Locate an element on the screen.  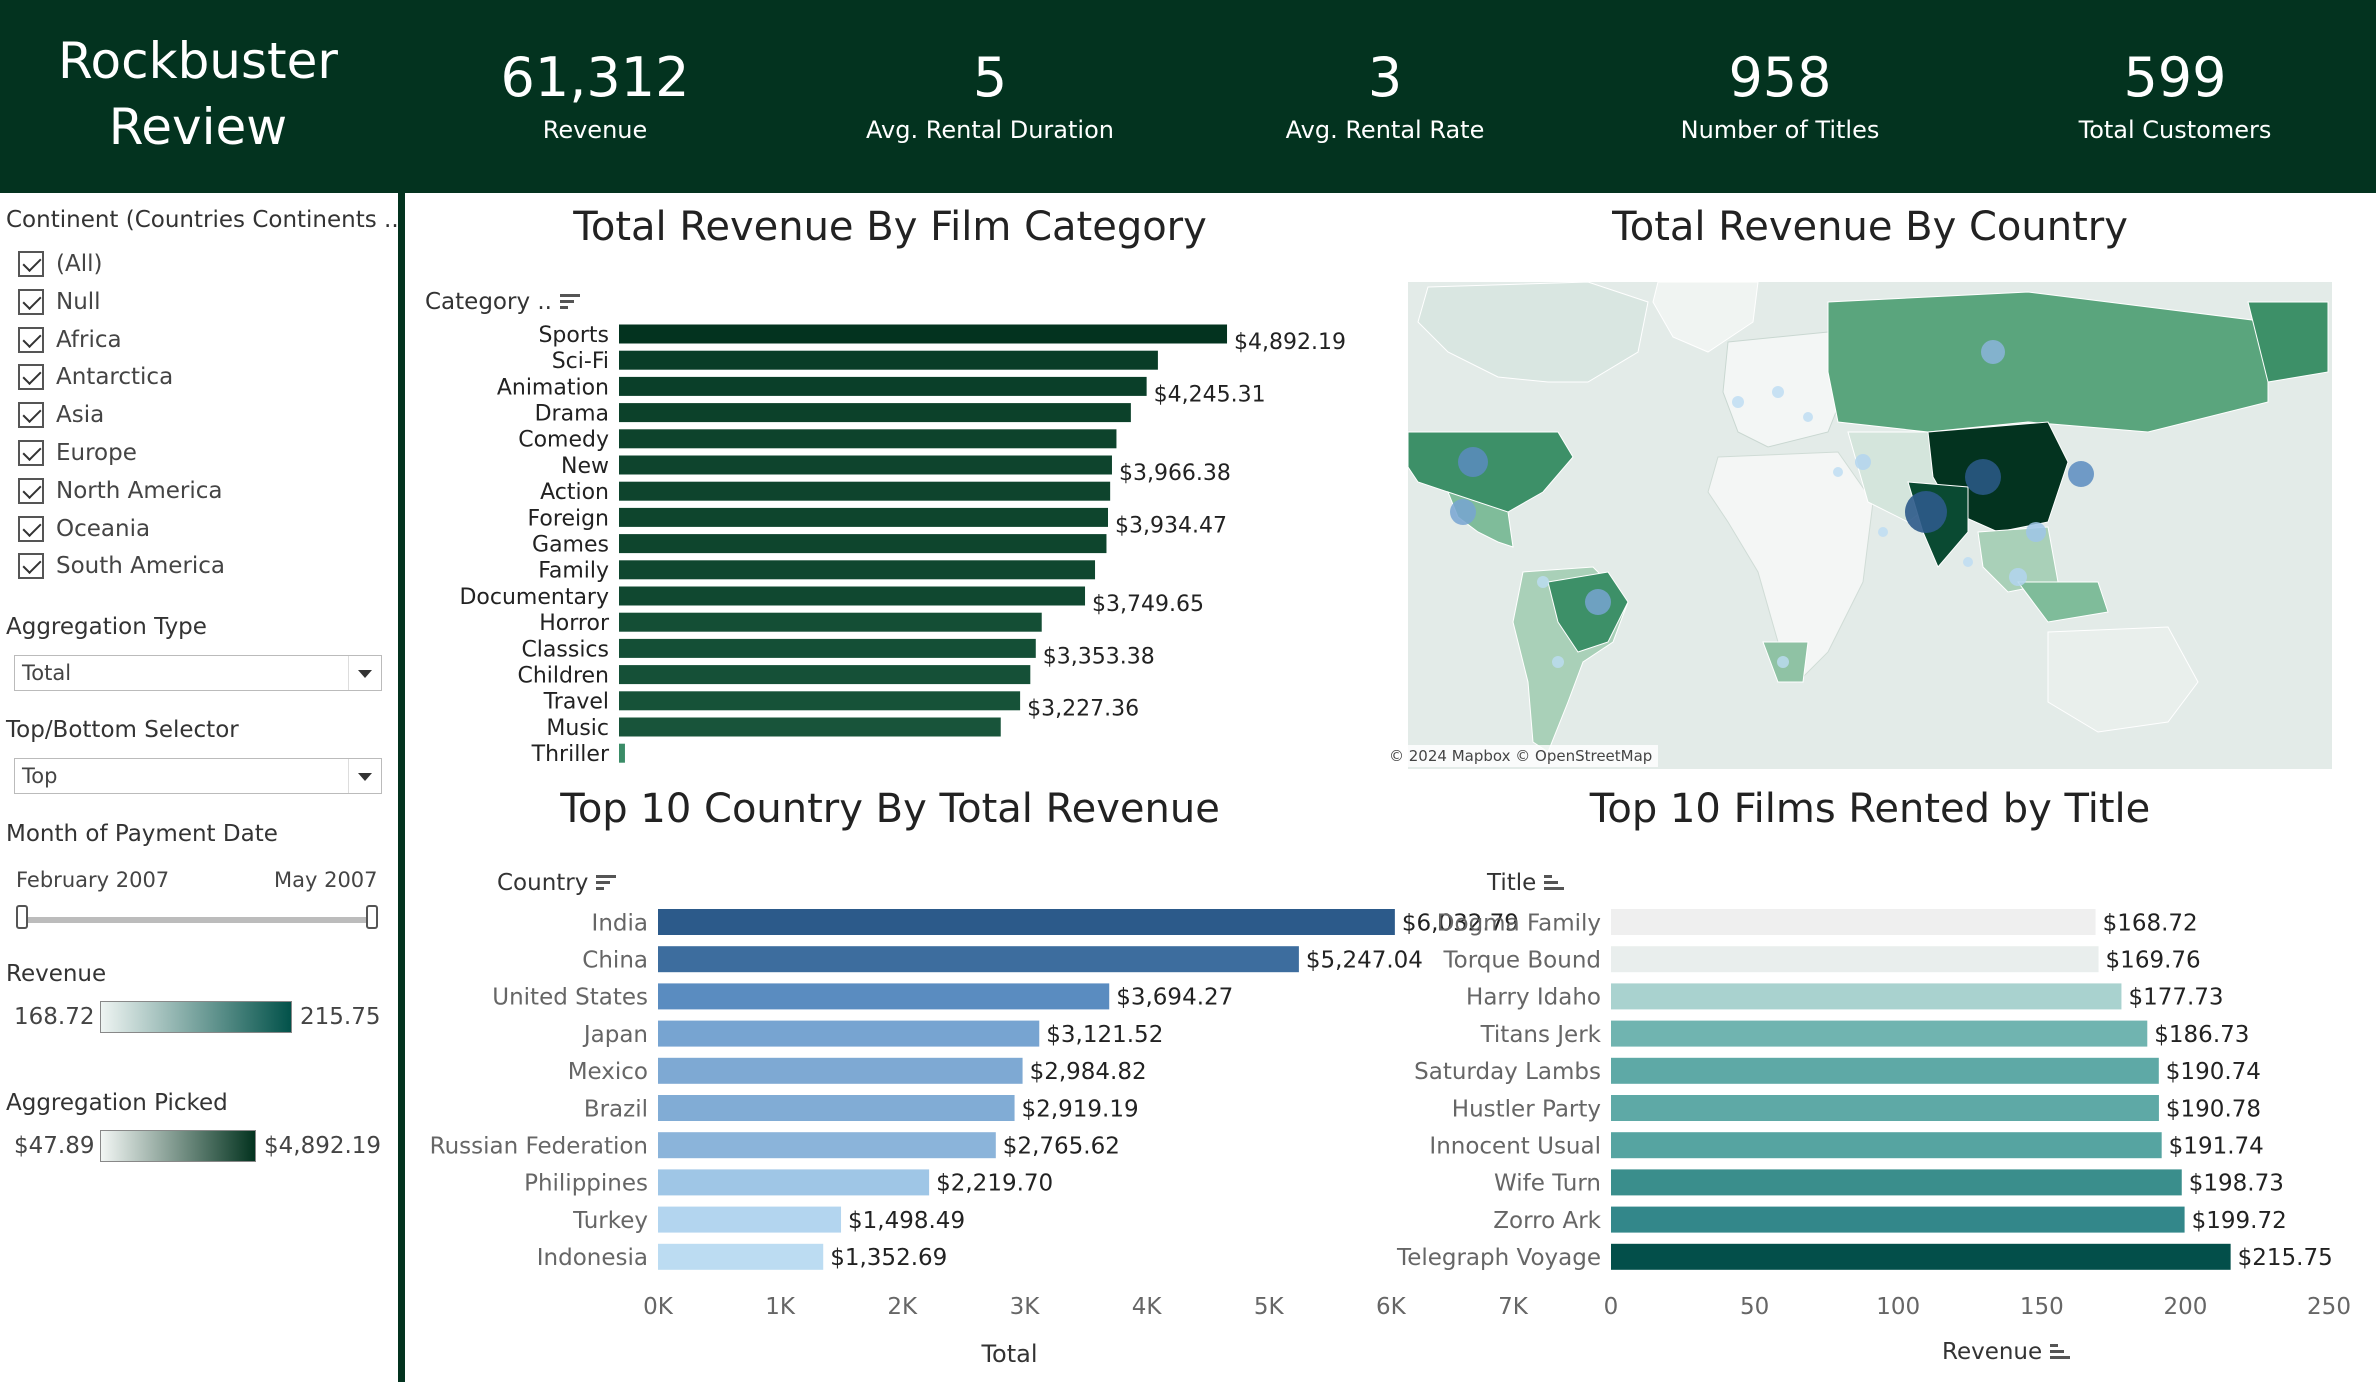
category-label: Hustler Party is located at coordinates (1526, 1109).